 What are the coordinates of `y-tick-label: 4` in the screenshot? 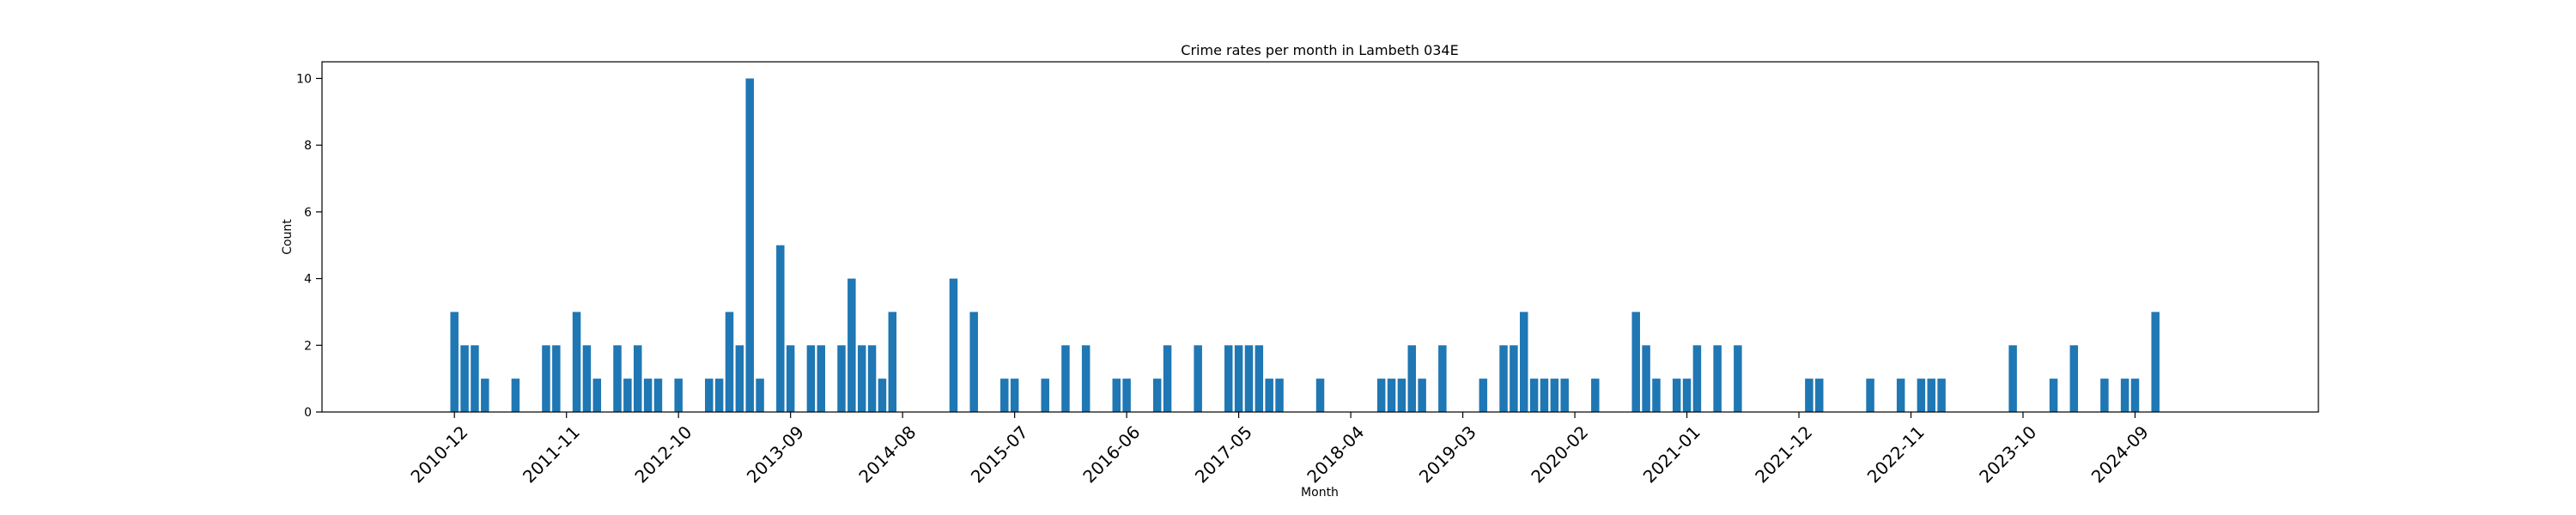 It's located at (308, 280).